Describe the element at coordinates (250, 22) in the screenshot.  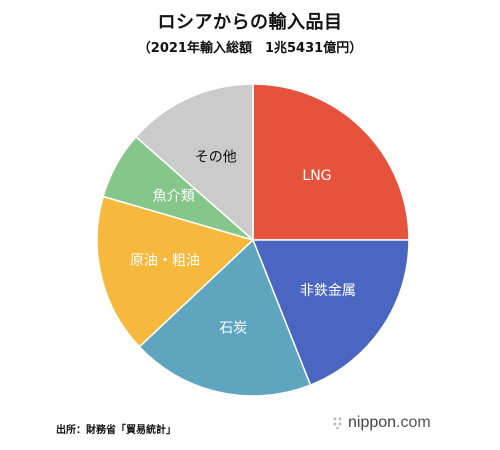
I see `chart-title: ロシアからの輸入品目` at that location.